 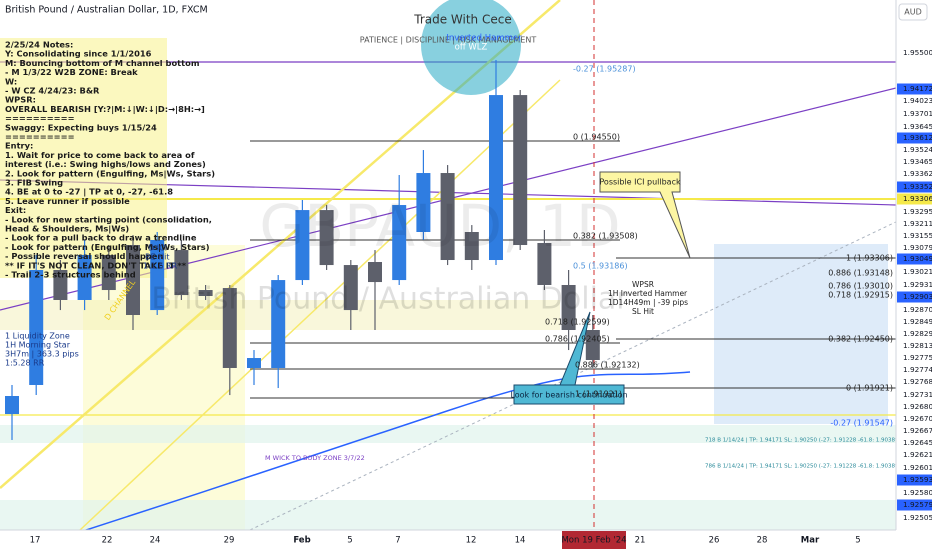 I want to click on time-label: 12, so click(x=471, y=541).